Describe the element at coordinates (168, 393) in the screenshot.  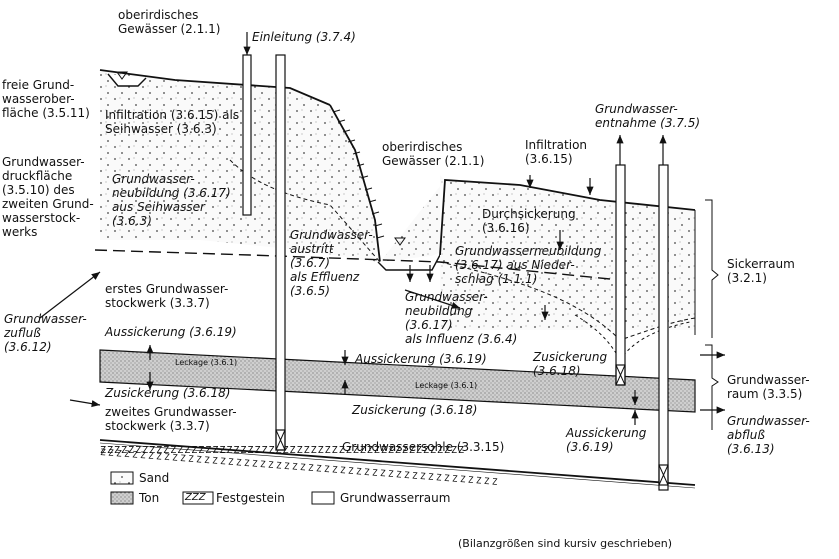
I see `label-zusickerung-2: Zusickerung (3.6.18)` at that location.